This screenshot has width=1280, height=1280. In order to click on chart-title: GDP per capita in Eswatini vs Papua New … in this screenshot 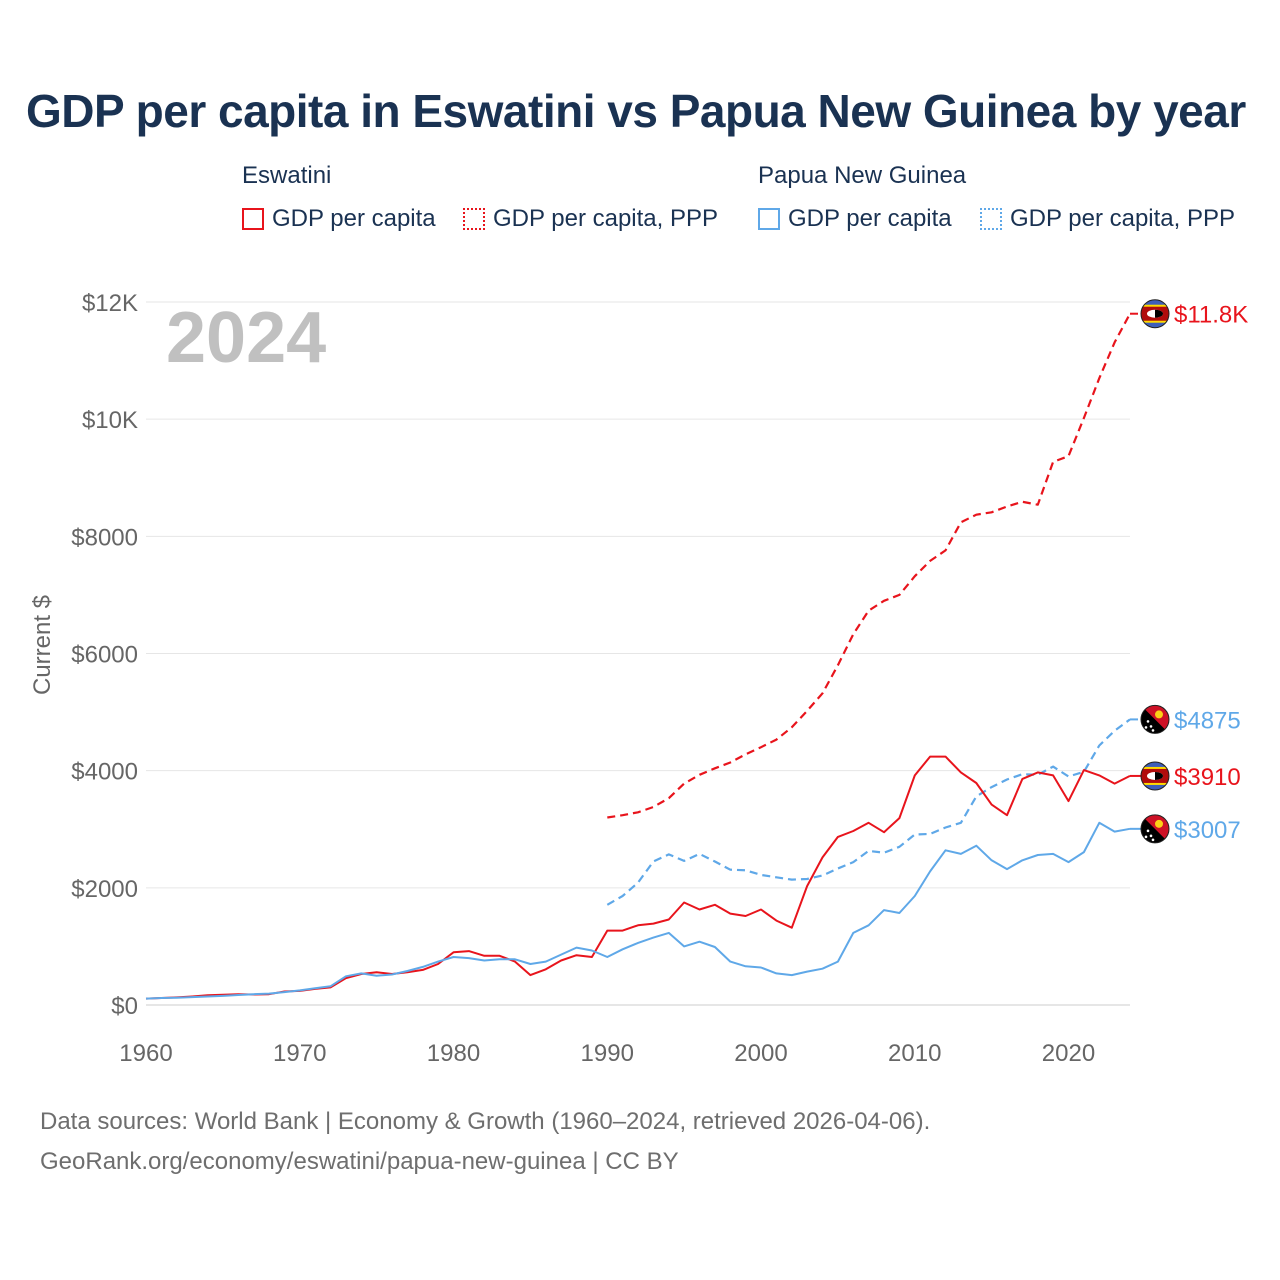, I will do `click(636, 111)`.